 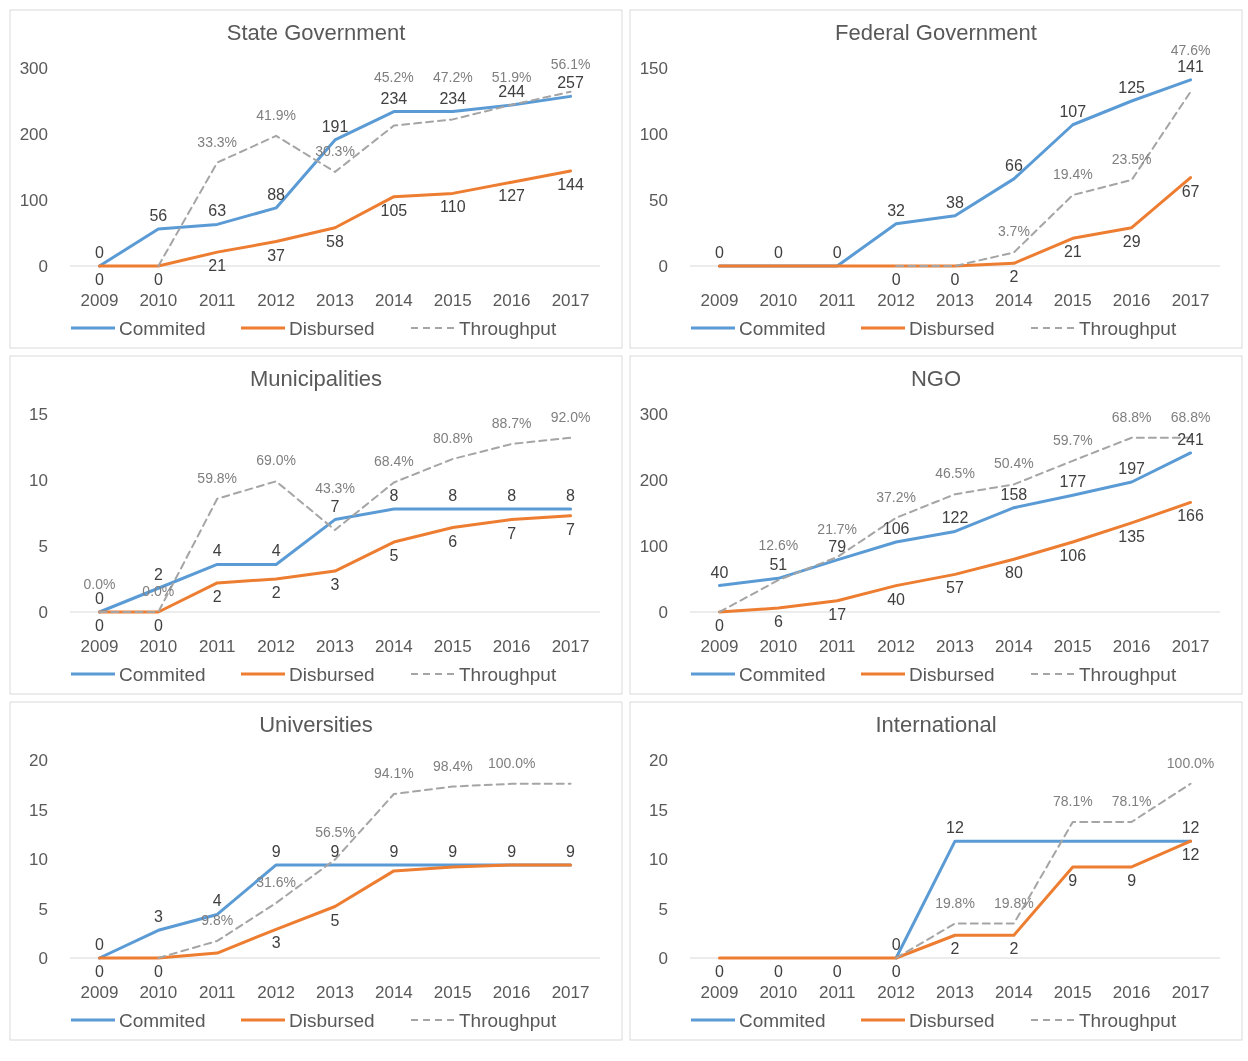 I want to click on data-label: 3.7%, so click(x=1013, y=231).